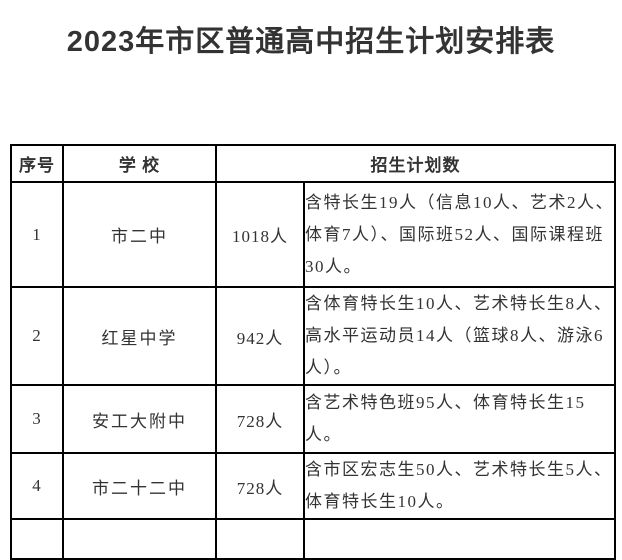 The height and width of the screenshot is (560, 622). Describe the element at coordinates (139, 486) in the screenshot. I see `cell-school: 市二十二中` at that location.